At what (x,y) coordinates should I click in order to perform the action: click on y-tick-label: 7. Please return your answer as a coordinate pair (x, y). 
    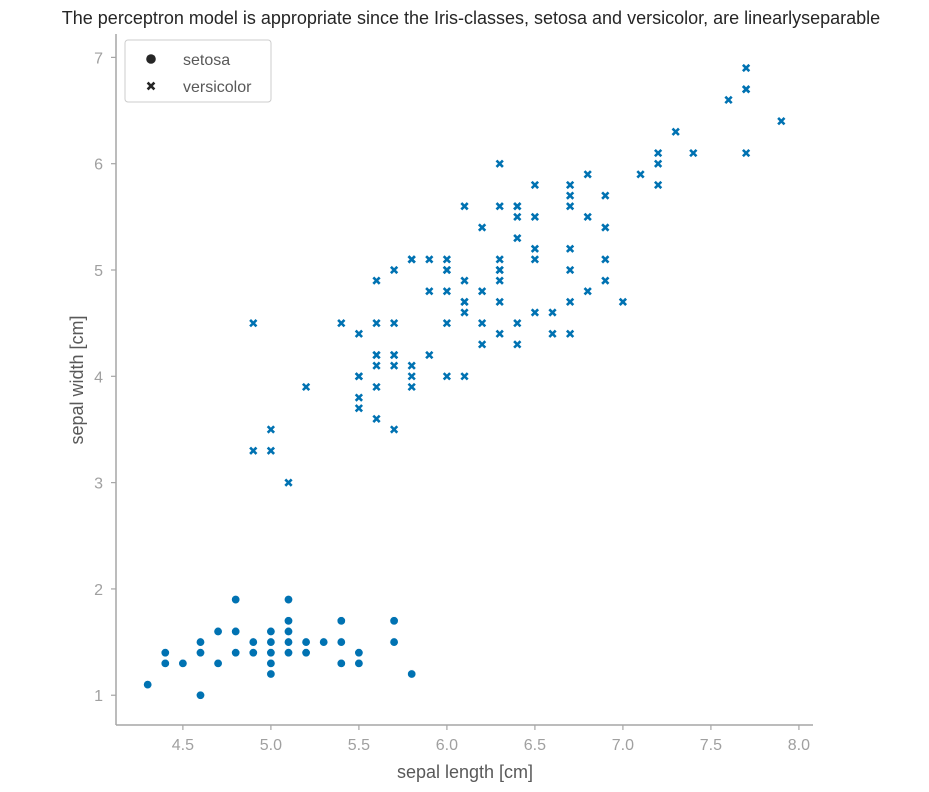
    Looking at the image, I should click on (98, 58).